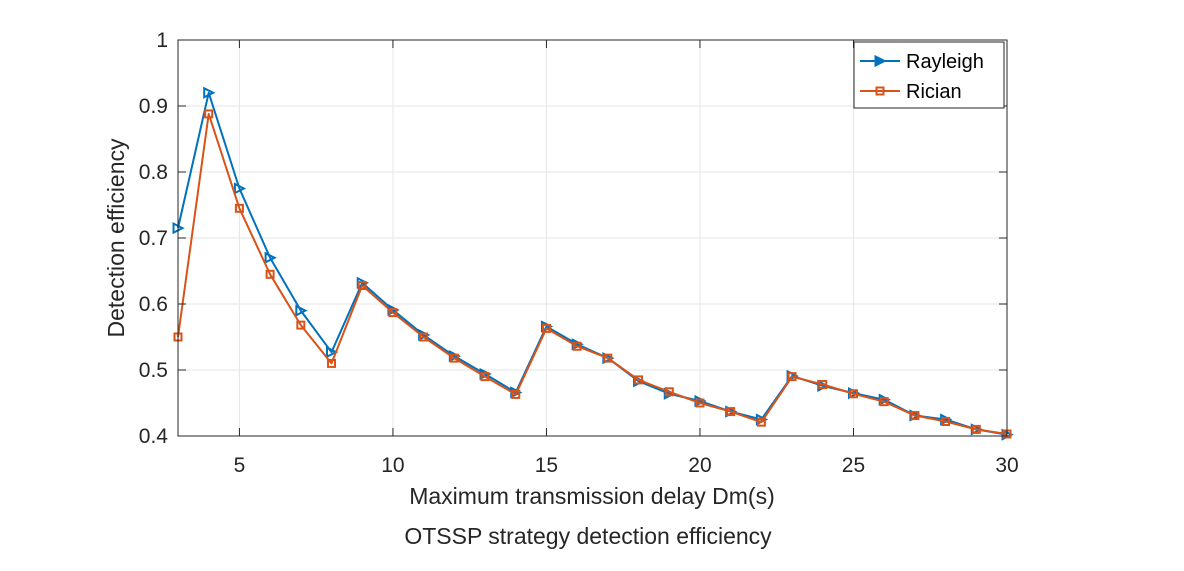 This screenshot has width=1184, height=571. What do you see at coordinates (153, 172) in the screenshot?
I see `y-tick-label: 0.8` at bounding box center [153, 172].